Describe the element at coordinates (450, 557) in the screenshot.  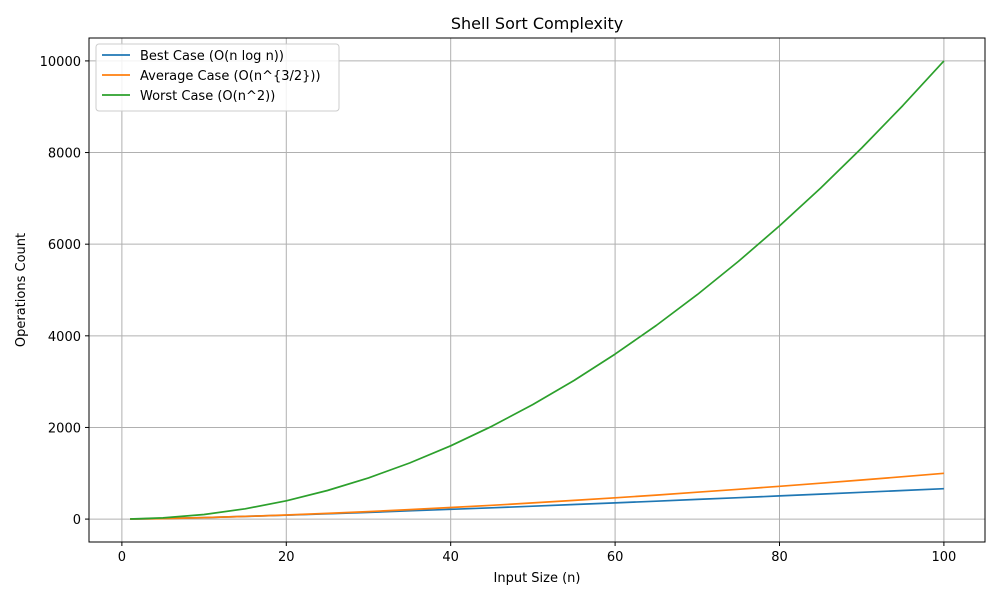
I see `x-tick-label: 40` at that location.